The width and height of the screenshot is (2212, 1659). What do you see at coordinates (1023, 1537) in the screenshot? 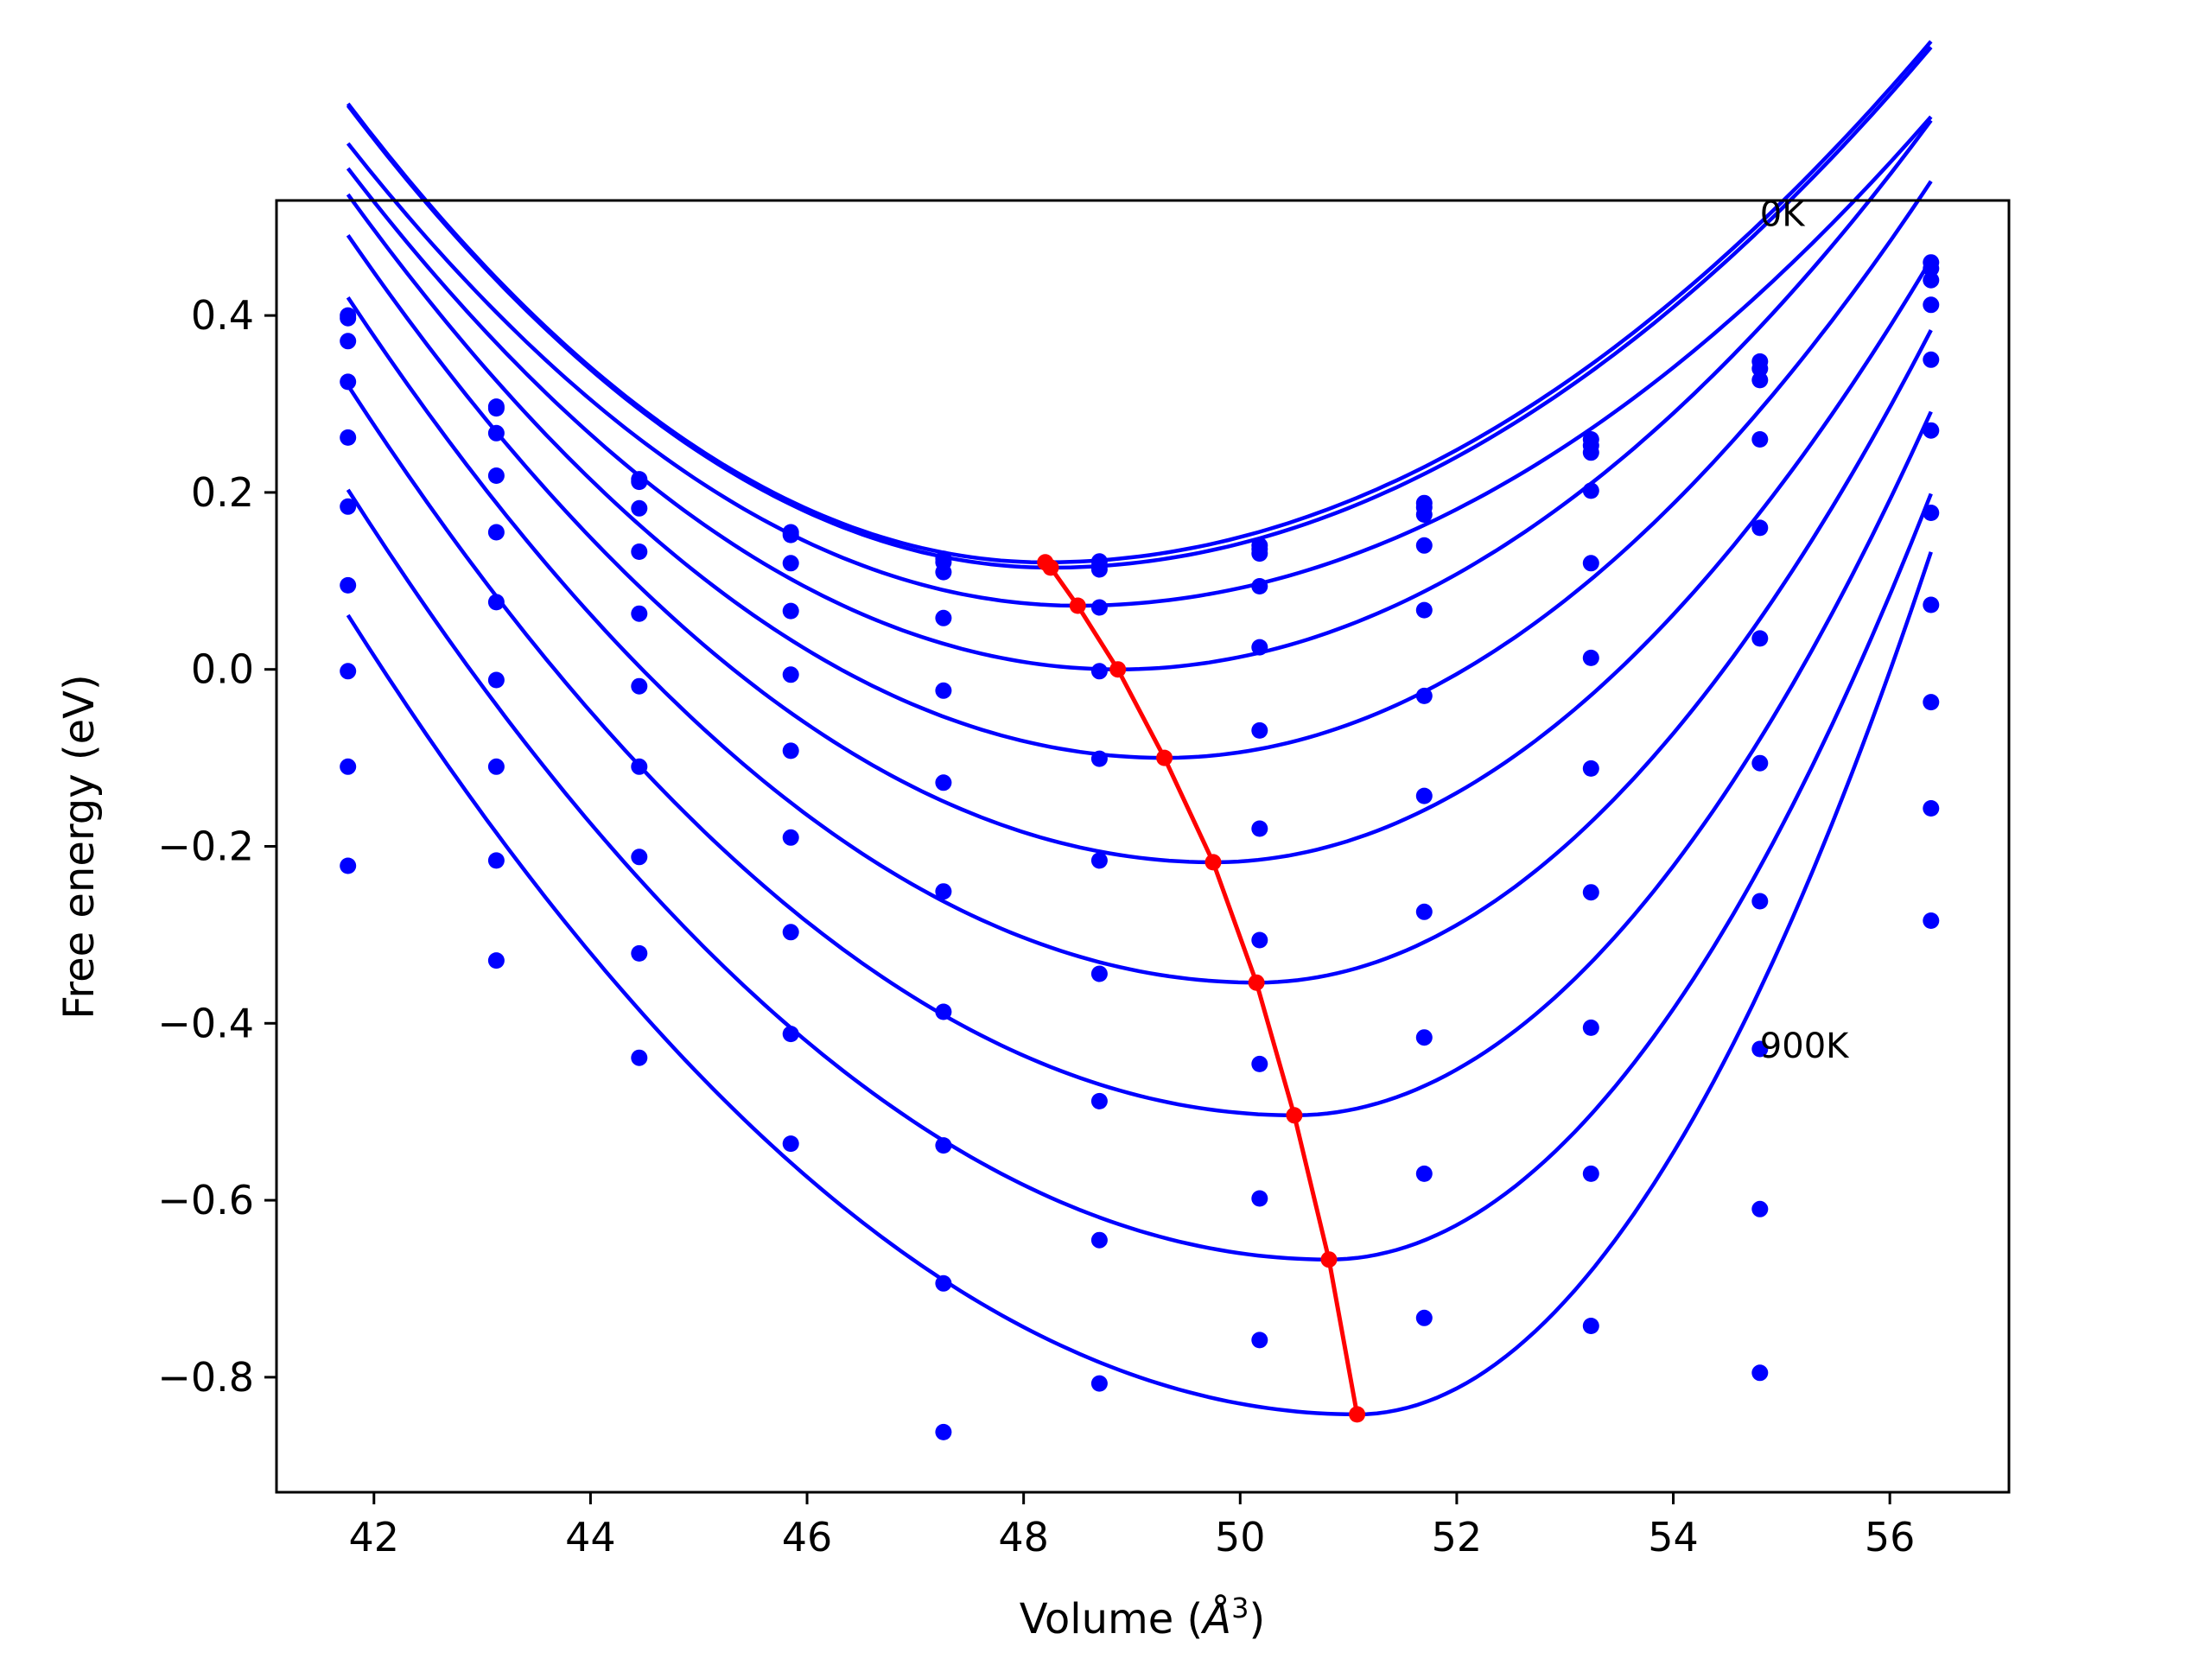
I see `x-tick-label-3: 48` at bounding box center [1023, 1537].